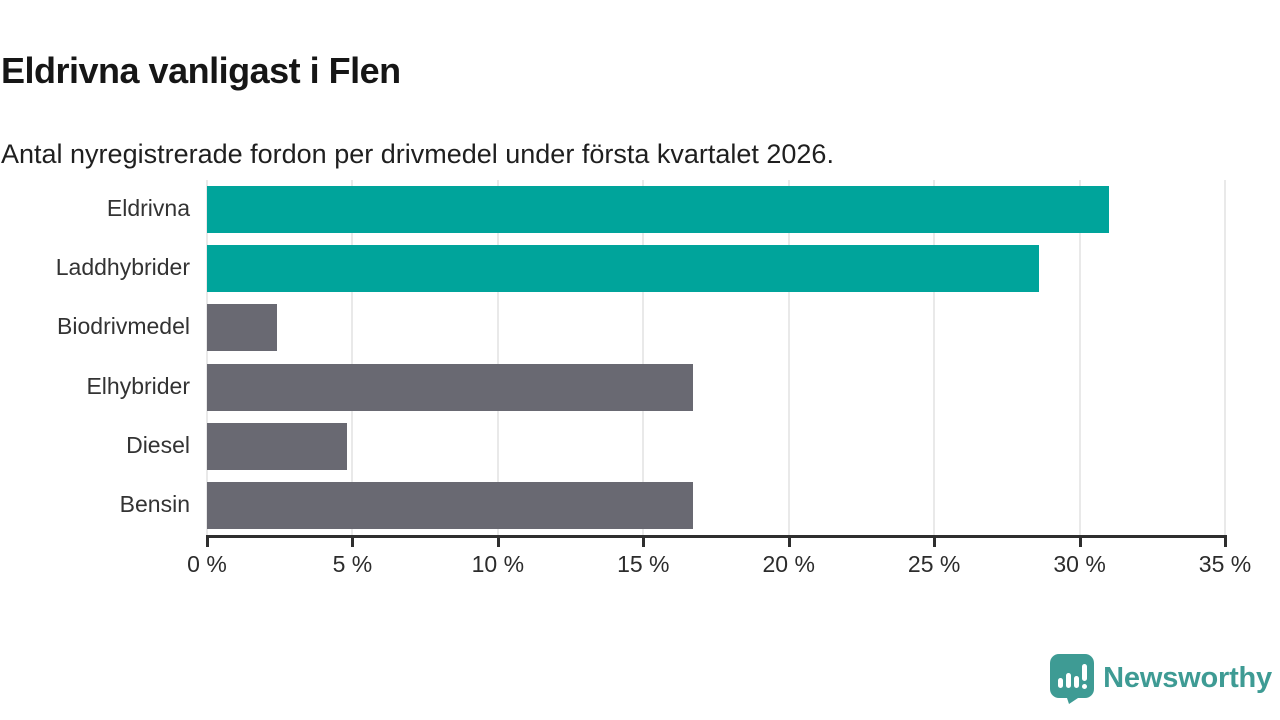  I want to click on brand-link: Newsworthy, so click(1160, 678).